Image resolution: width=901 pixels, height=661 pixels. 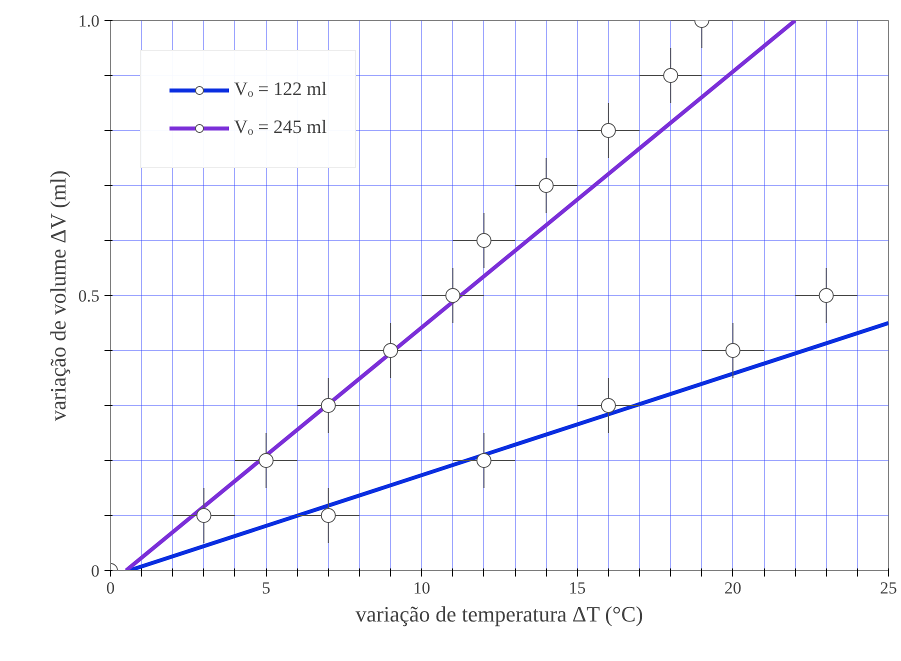 I want to click on x-tick-label: 10, so click(x=421, y=588).